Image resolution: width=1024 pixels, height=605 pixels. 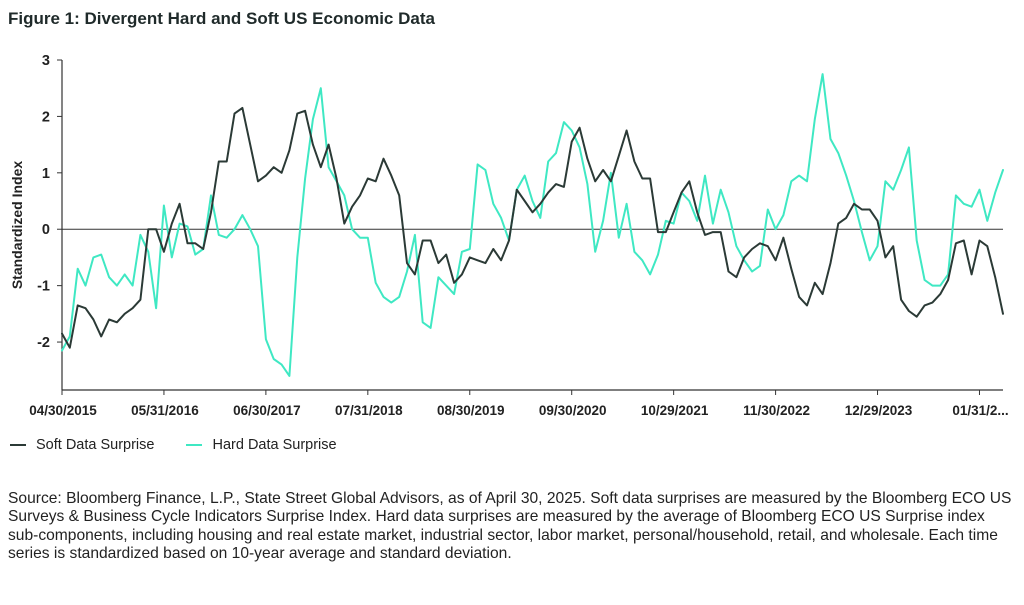 I want to click on legend-swatch-soft, so click(x=18, y=445).